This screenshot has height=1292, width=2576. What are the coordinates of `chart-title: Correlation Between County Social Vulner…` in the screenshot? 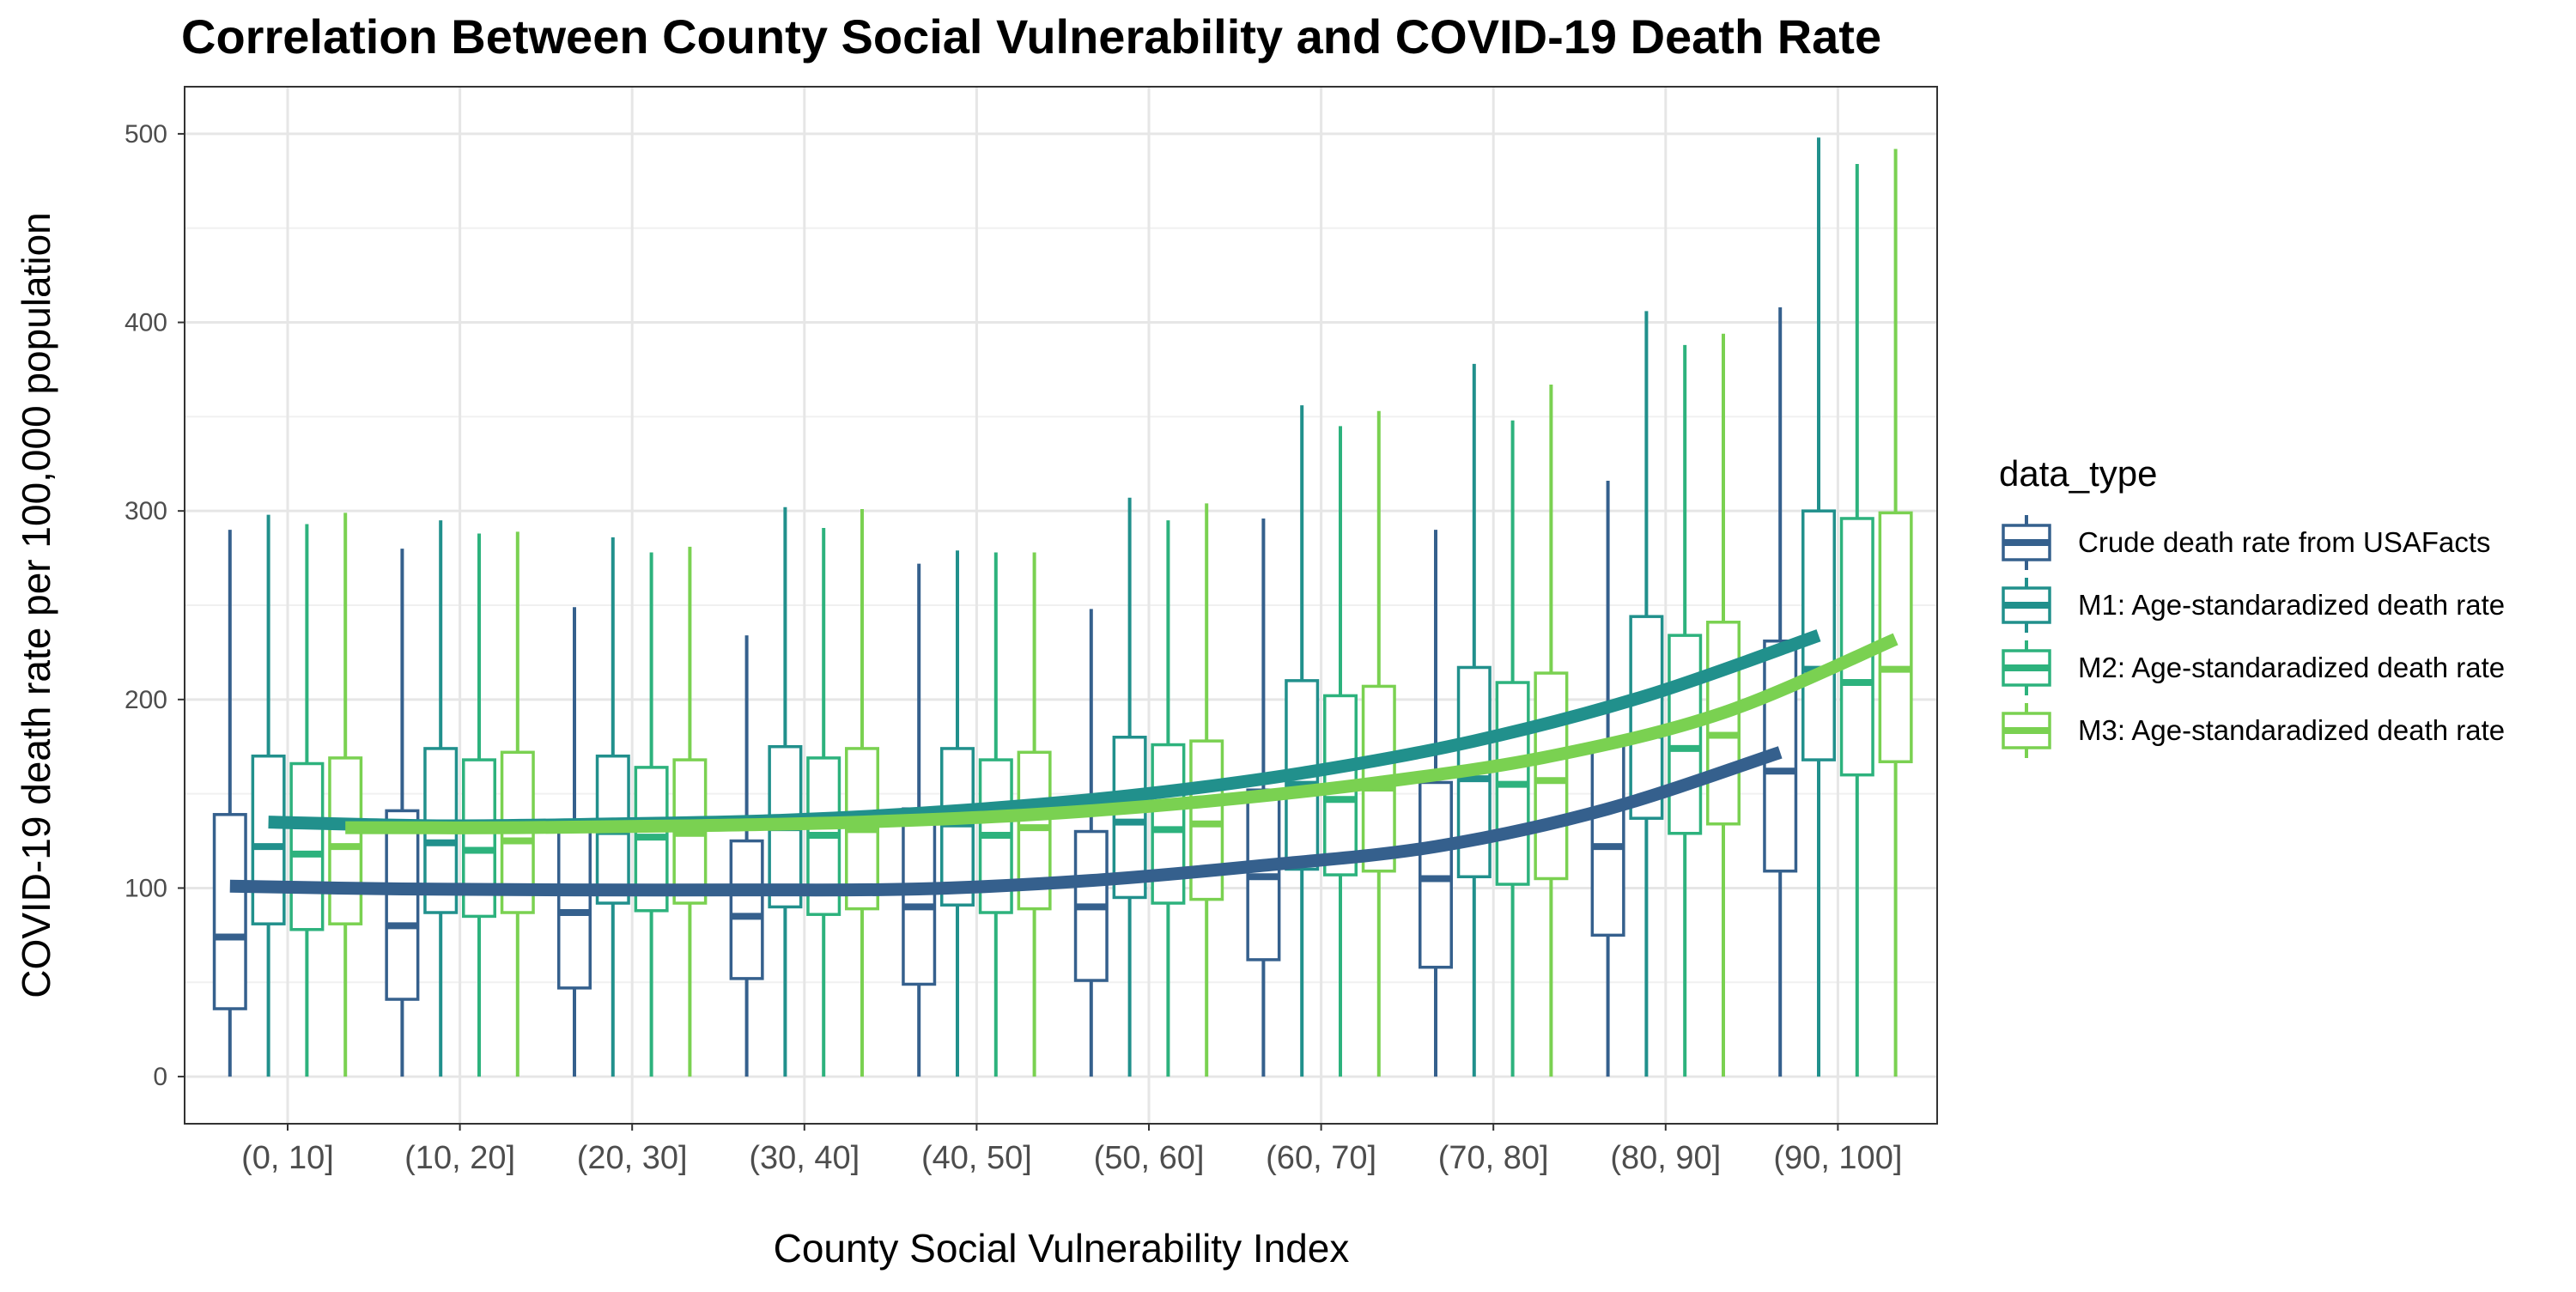 It's located at (1031, 36).